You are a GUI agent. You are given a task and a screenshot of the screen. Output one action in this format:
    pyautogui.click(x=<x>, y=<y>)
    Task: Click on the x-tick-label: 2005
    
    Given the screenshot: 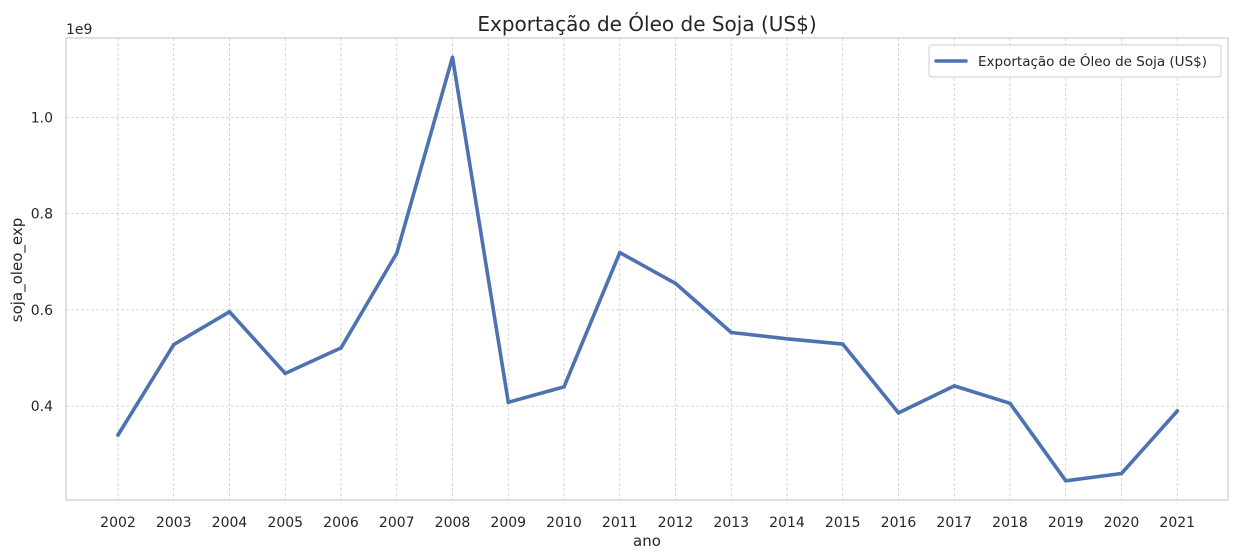 What is the action you would take?
    pyautogui.click(x=285, y=523)
    